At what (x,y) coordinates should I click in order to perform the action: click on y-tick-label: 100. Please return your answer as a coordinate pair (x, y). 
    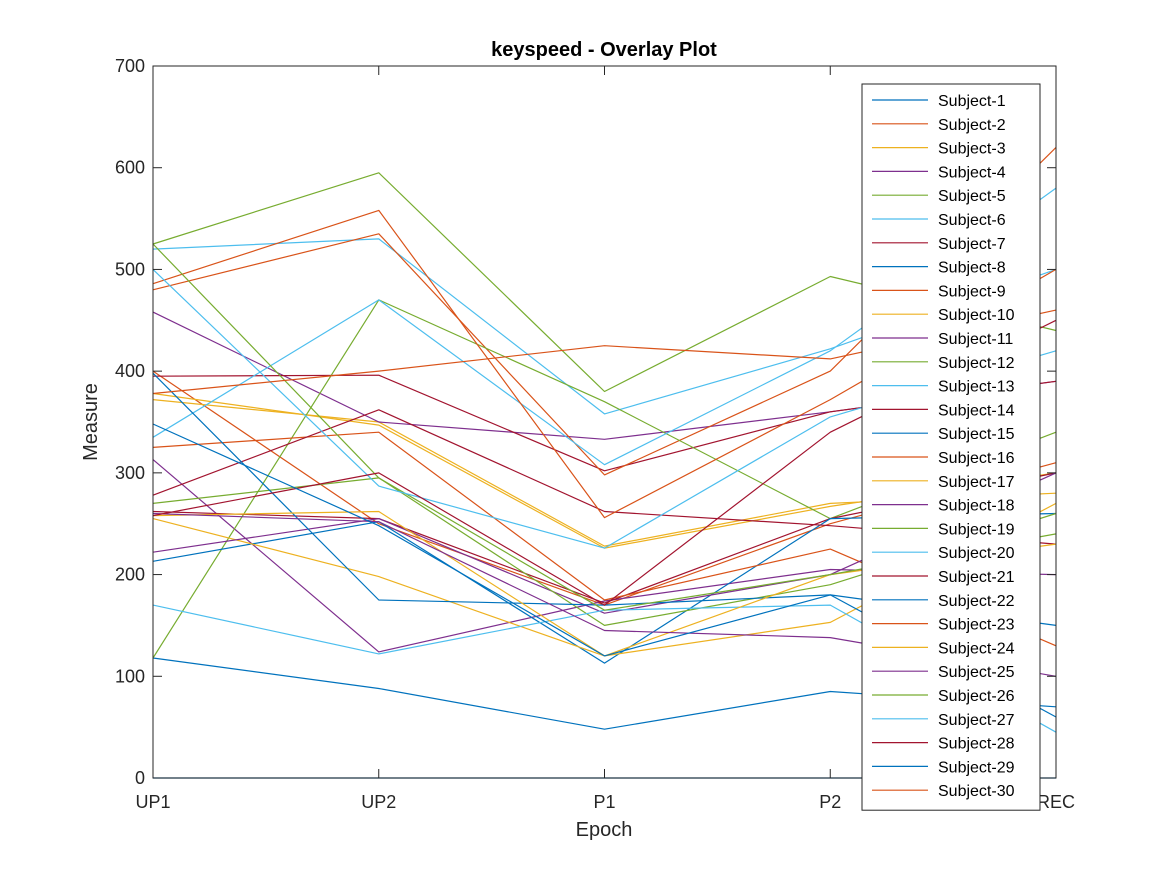
    Looking at the image, I should click on (130, 676).